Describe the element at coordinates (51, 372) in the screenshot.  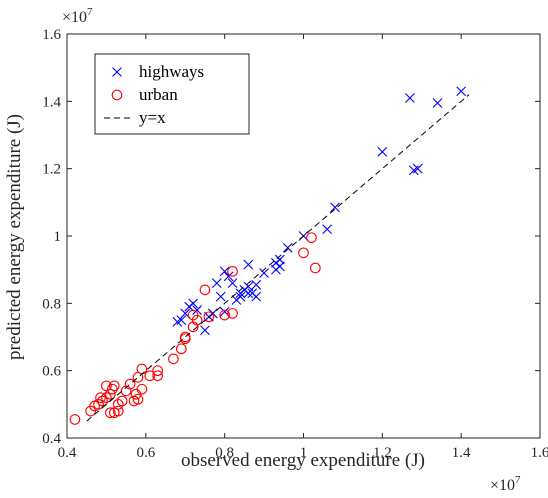
I see `y-tick-label: 0.6` at that location.